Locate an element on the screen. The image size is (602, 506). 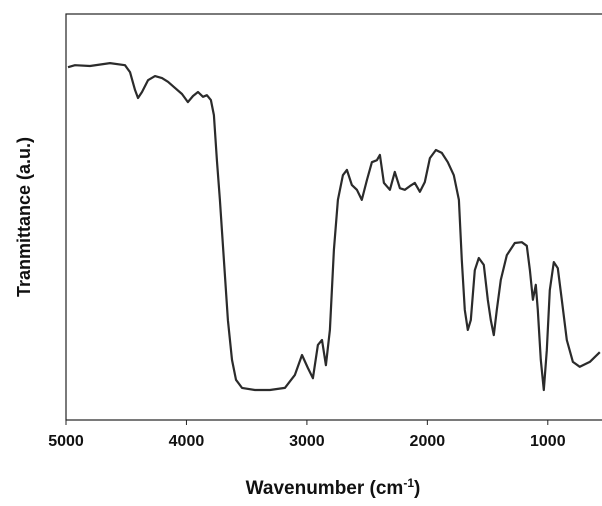
x-axis-label-text: Wavenumber (cm is located at coordinates (325, 488).